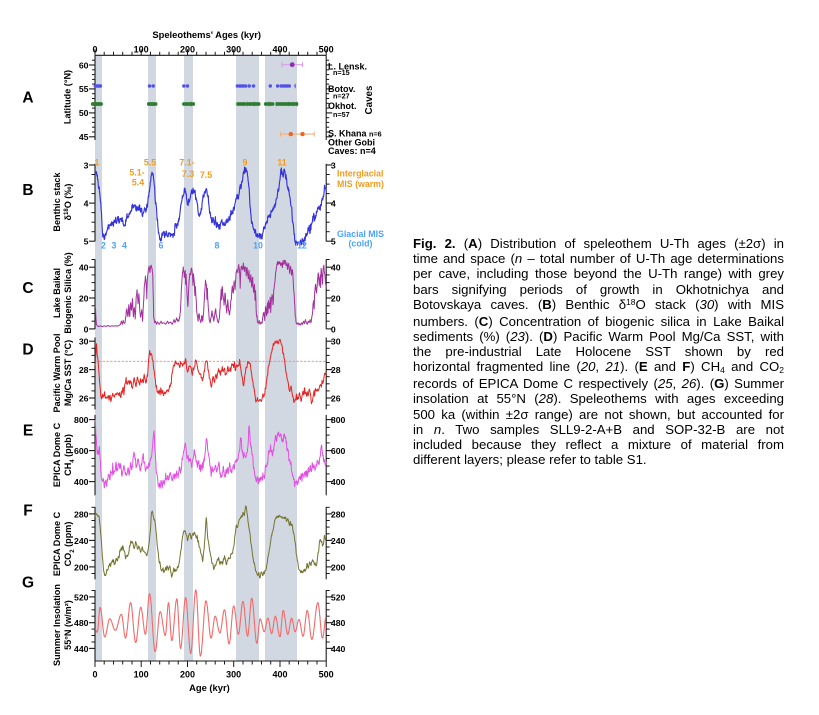 The image size is (819, 715). I want to click on svg-text: Summer Insolation, so click(57, 625).